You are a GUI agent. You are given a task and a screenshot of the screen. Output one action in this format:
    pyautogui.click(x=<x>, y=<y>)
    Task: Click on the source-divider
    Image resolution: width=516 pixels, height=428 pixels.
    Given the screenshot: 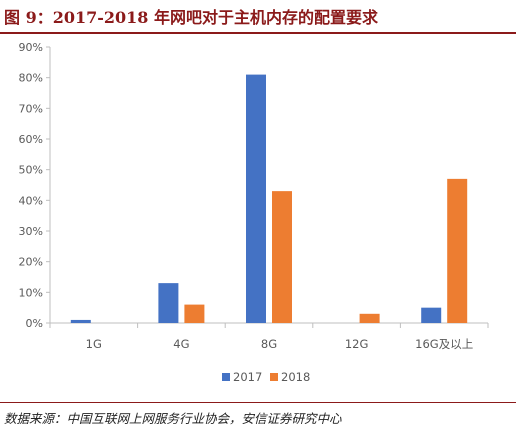 What is the action you would take?
    pyautogui.click(x=258, y=402)
    